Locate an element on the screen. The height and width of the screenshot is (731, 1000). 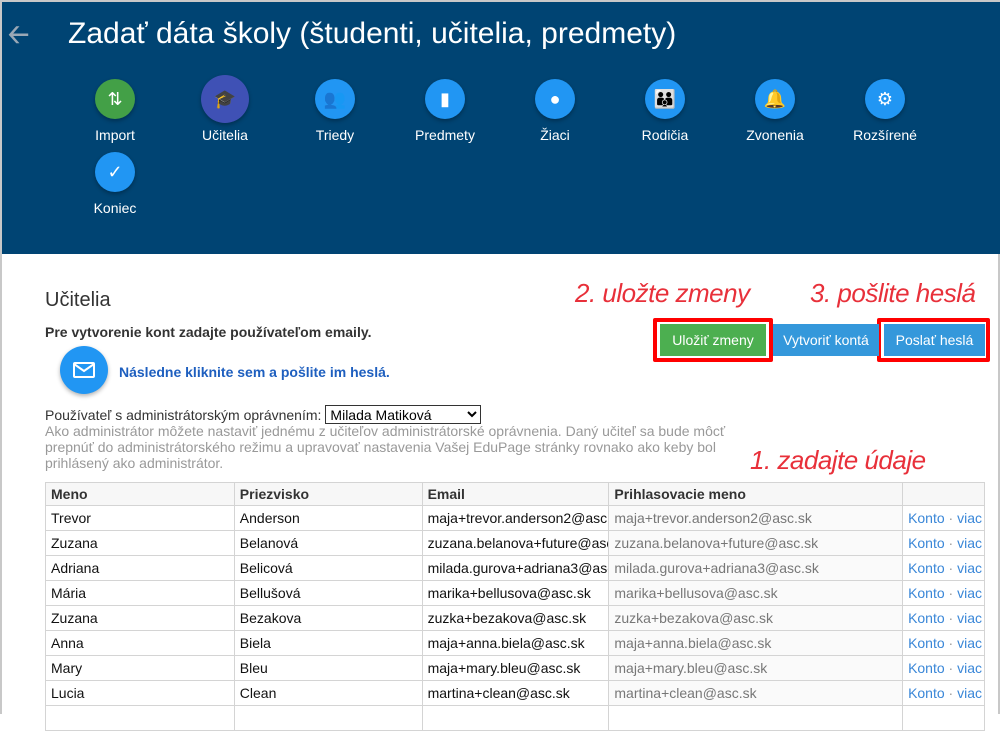
nav-item-učitelia: 🎓 Učitelia is located at coordinates (225, 109).